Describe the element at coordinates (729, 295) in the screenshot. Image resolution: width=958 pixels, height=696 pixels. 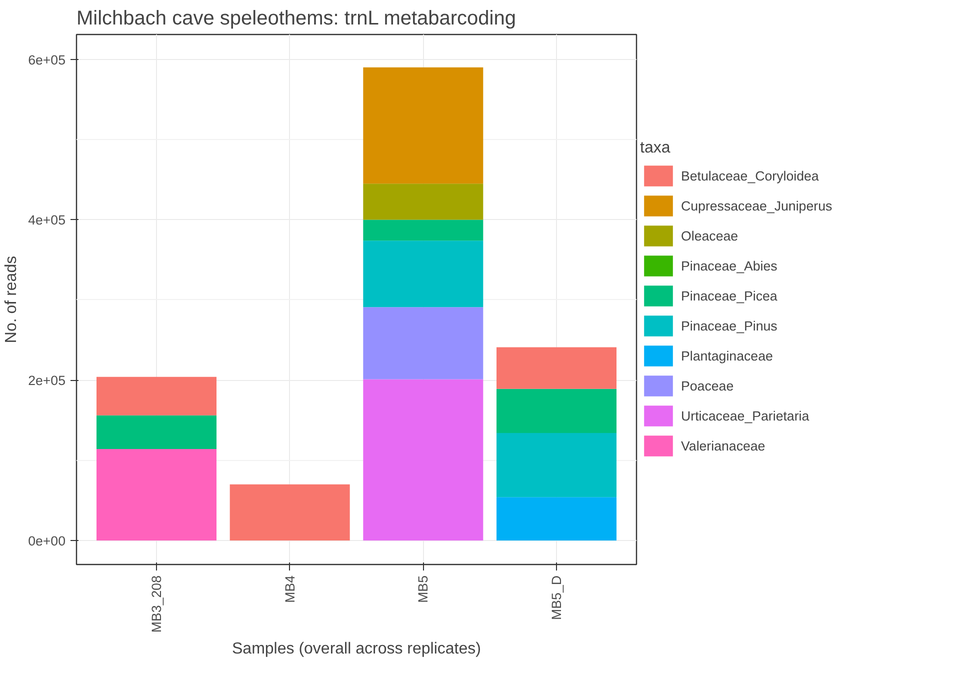
I see `legend-label: Pinaceae_Picea` at that location.